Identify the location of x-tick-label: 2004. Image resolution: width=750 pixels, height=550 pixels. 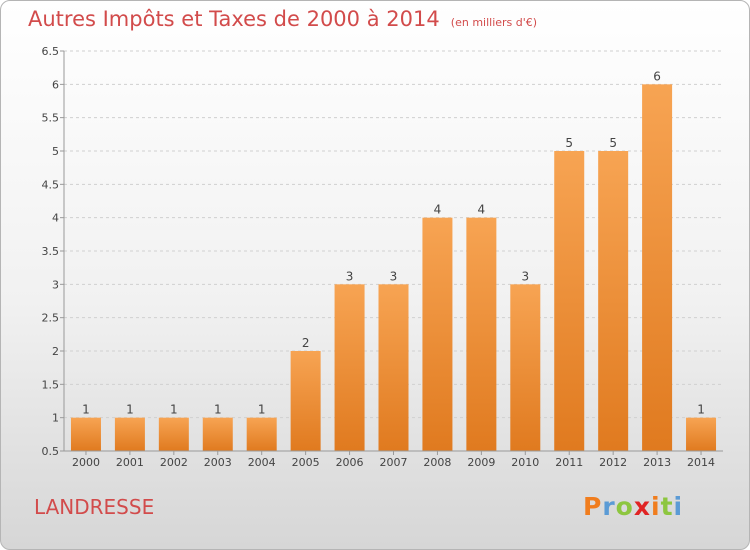
(262, 462).